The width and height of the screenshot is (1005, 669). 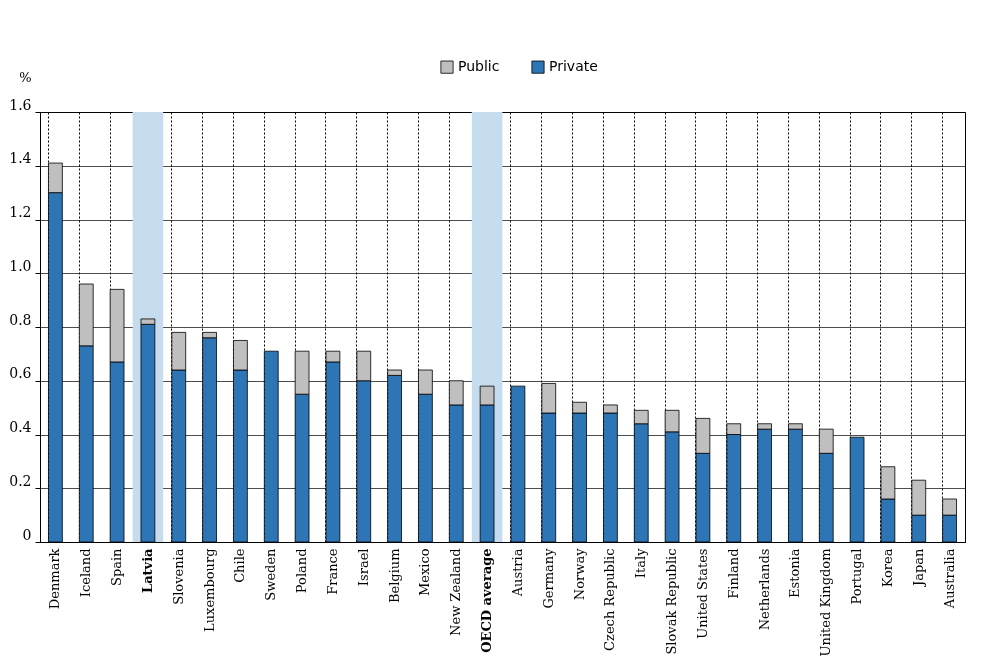 What do you see at coordinates (20, 319) in the screenshot?
I see `y-tick-label: 0.8` at bounding box center [20, 319].